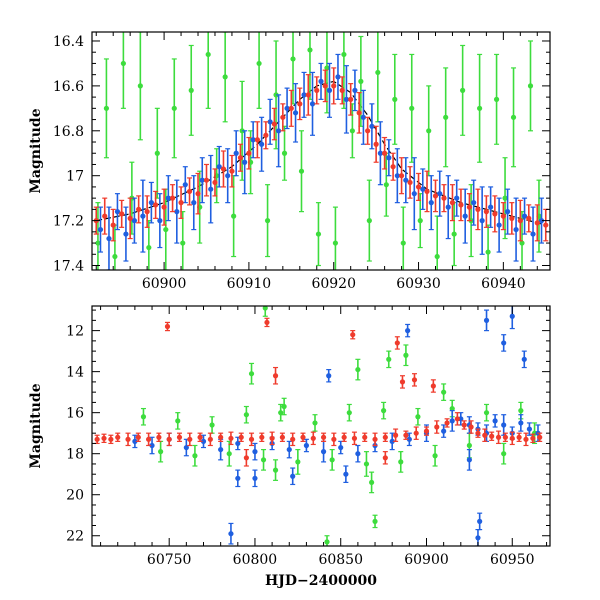  What do you see at coordinates (75, 332) in the screenshot?
I see `bottom-y-tick-label: 12` at bounding box center [75, 332].